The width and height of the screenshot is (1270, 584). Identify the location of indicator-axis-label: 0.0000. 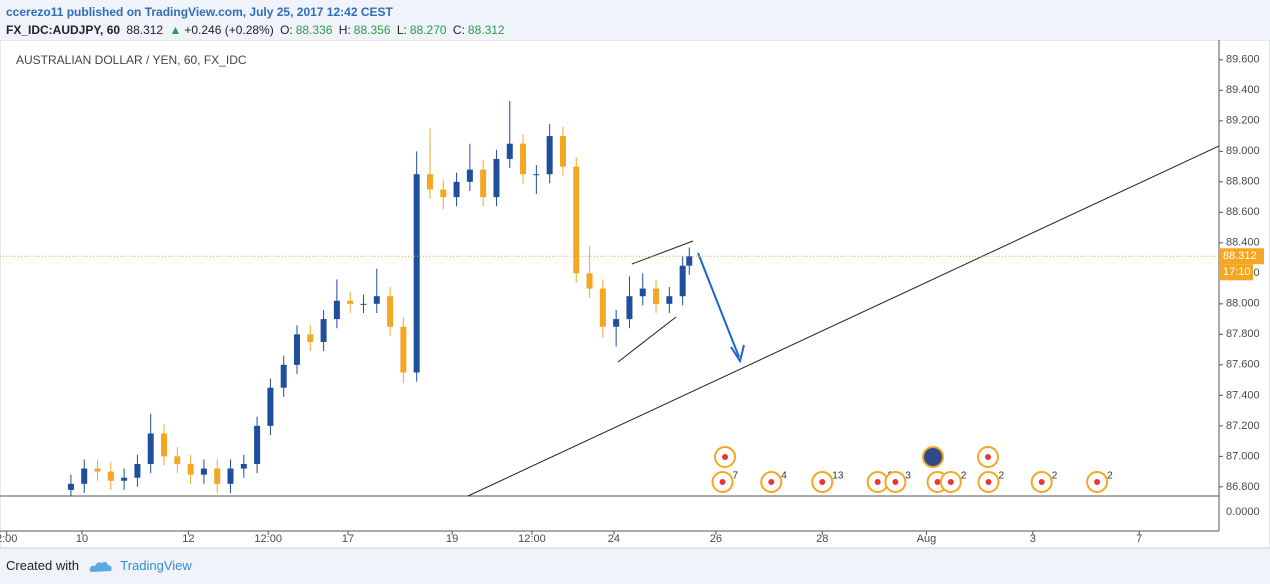
(1243, 512).